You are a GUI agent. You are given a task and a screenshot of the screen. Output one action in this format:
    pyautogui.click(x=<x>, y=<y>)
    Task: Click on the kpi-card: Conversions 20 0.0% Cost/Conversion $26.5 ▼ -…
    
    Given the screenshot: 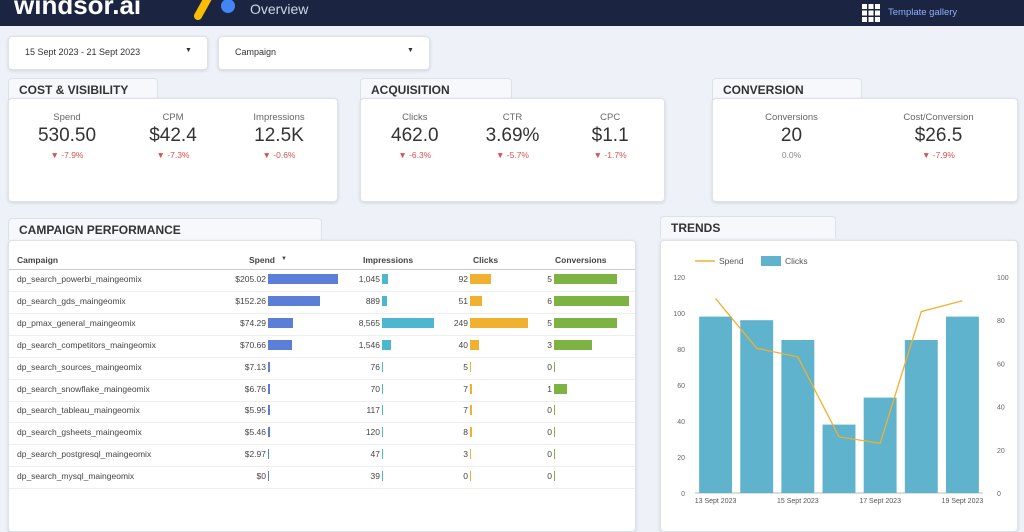 What is the action you would take?
    pyautogui.click(x=865, y=150)
    